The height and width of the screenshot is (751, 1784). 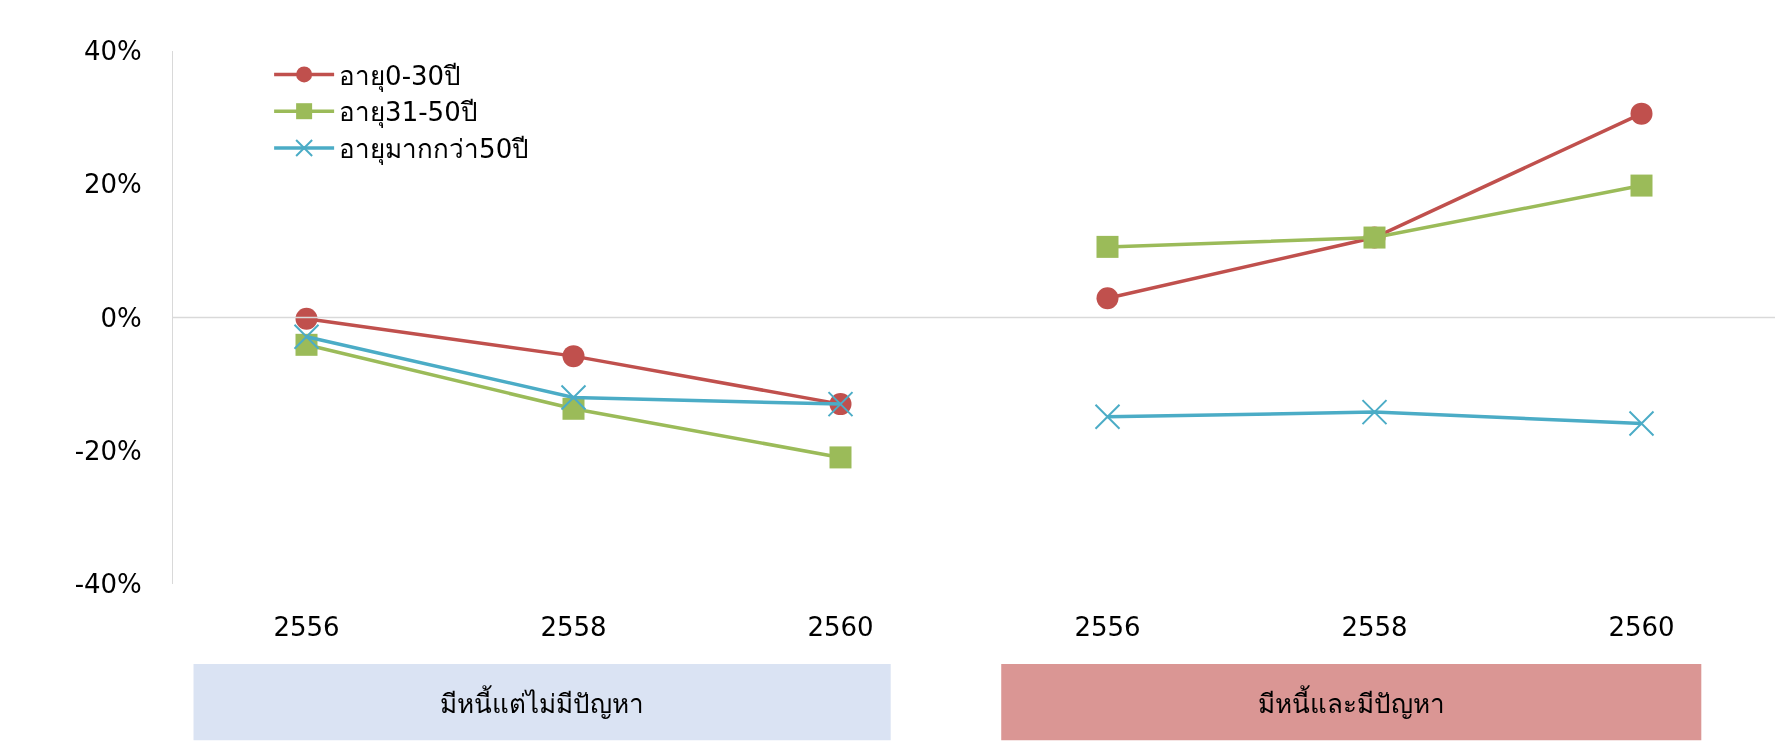 What do you see at coordinates (108, 584) in the screenshot?
I see `y-tick-label: -40%` at bounding box center [108, 584].